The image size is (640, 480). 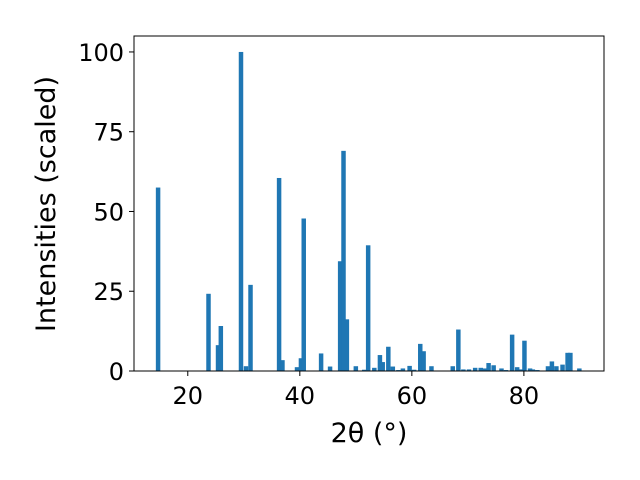 What do you see at coordinates (369, 433) in the screenshot?
I see `x-axis-label: 2θ (°)` at bounding box center [369, 433].